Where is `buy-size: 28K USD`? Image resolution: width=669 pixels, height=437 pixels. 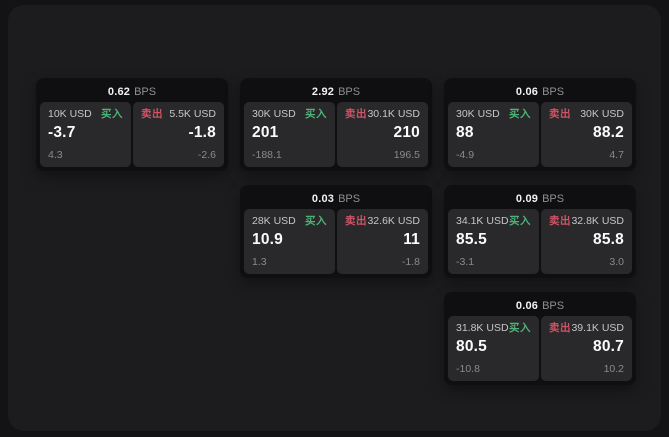
buy-size: 28K USD is located at coordinates (274, 221).